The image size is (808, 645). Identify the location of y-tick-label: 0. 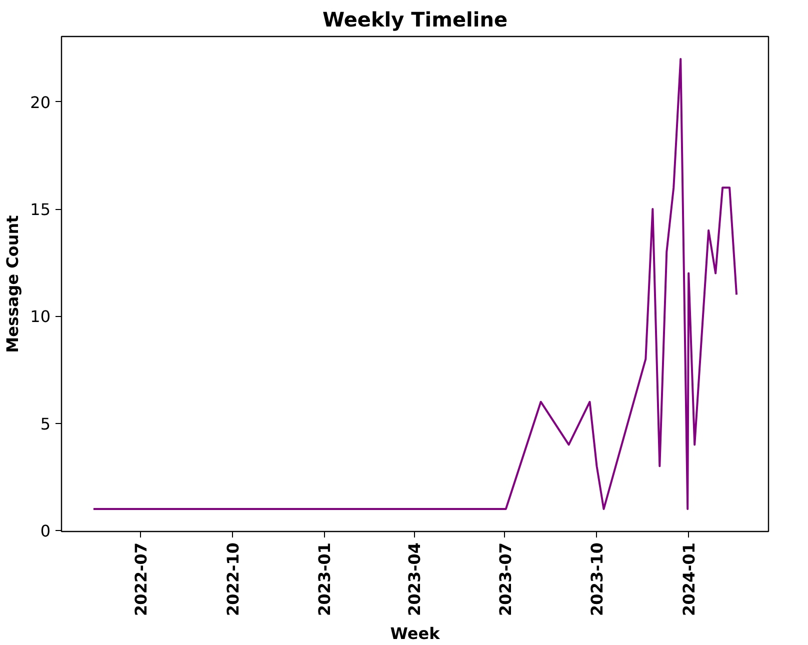
(45, 530).